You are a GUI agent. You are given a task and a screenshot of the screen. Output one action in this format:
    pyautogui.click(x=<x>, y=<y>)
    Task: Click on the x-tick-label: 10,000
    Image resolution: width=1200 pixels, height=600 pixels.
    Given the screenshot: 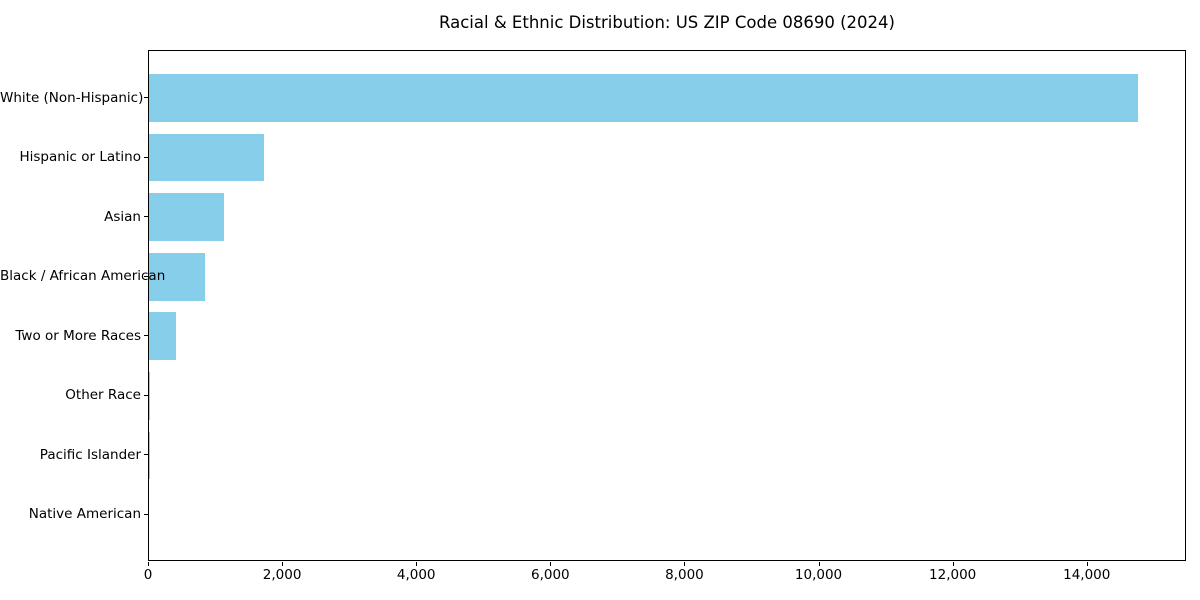 What is the action you would take?
    pyautogui.click(x=818, y=575)
    